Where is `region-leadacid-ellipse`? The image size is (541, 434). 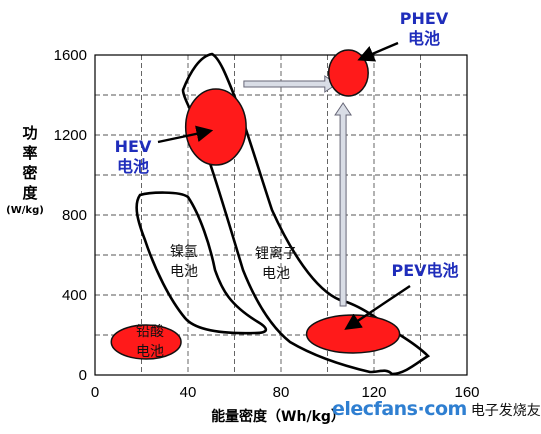
region-leadacid-ellipse is located at coordinates (146, 342).